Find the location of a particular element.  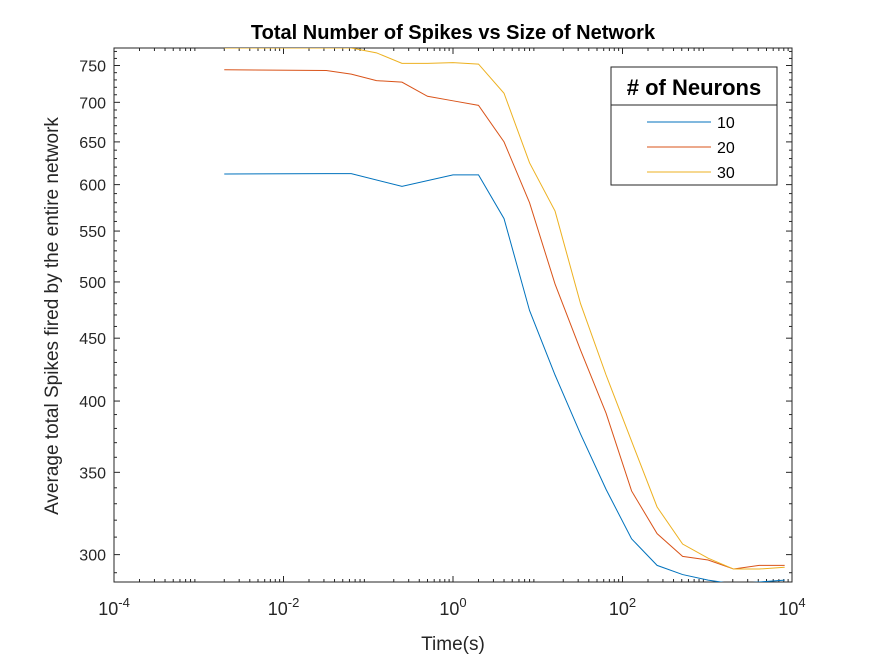

y-tick-label: 700 is located at coordinates (92, 103).